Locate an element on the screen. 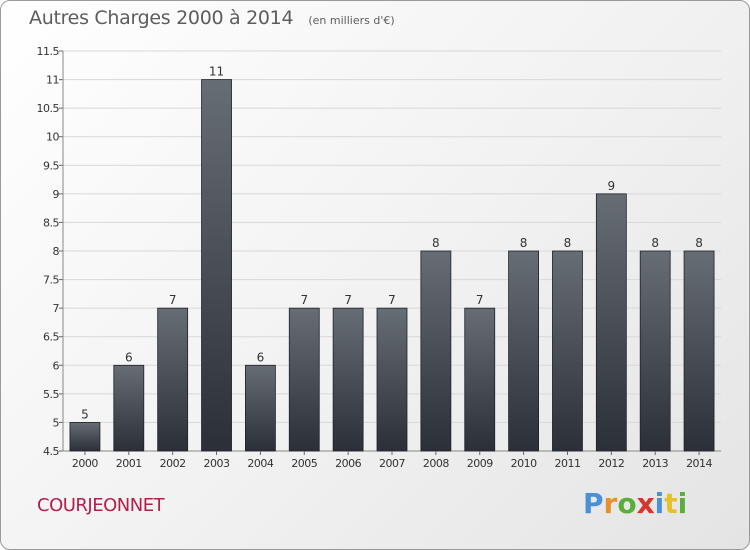 Image resolution: width=750 pixels, height=550 pixels. y-tick-label: 4.5 is located at coordinates (51, 451).